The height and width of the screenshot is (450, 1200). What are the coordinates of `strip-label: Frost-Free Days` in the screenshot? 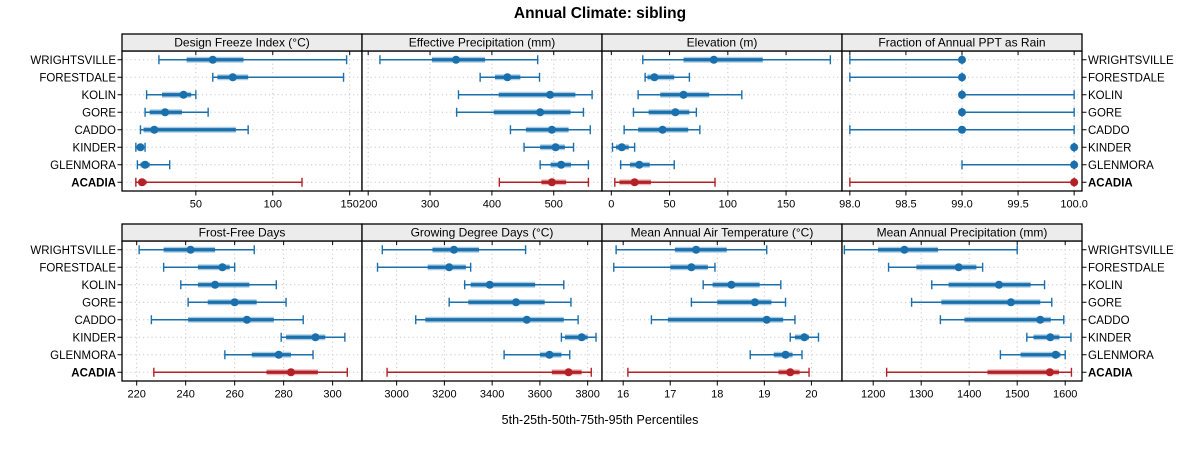 It's located at (242, 233).